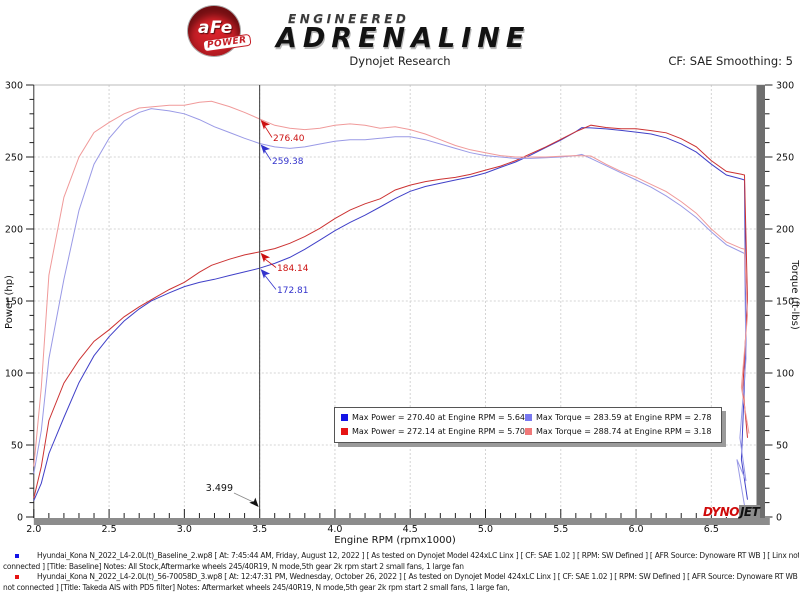 The image size is (800, 600). What do you see at coordinates (14, 230) in the screenshot?
I see `left-tick-label: 200` at bounding box center [14, 230].